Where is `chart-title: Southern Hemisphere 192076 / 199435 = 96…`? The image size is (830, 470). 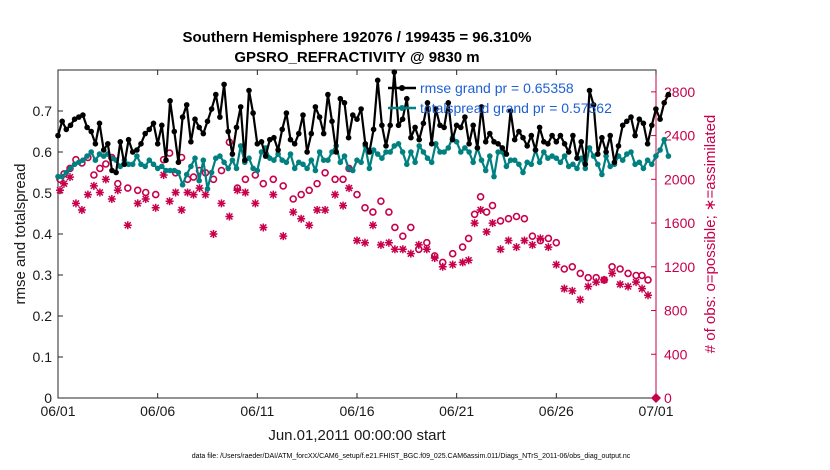 chart-title: Southern Hemisphere 192076 / 199435 = 96… is located at coordinates (357, 37).